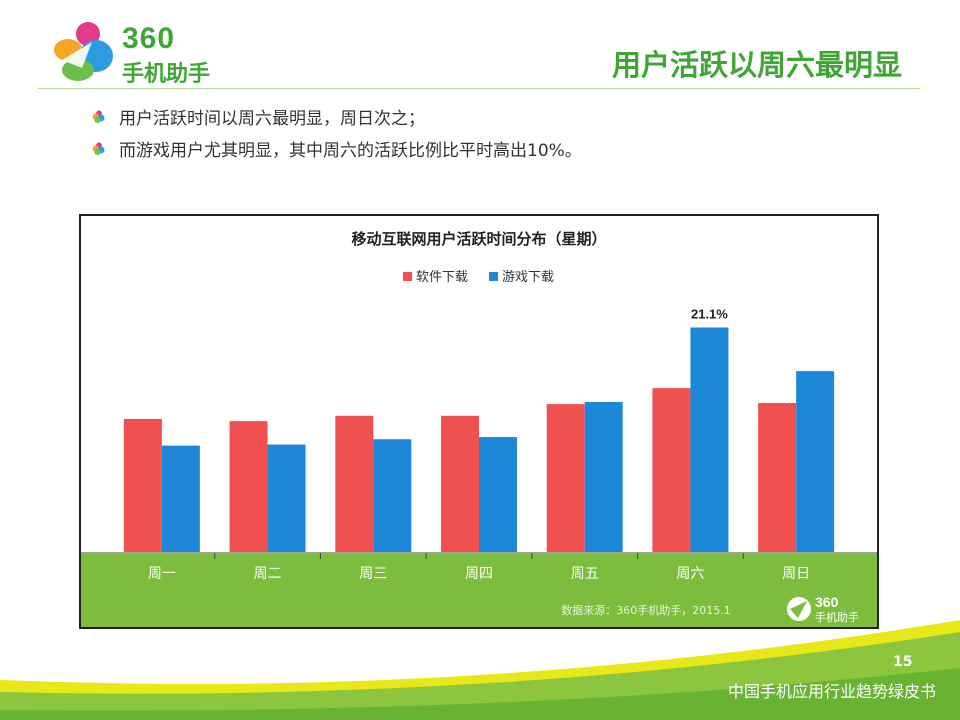 Image resolution: width=960 pixels, height=720 pixels. I want to click on data-label: 21.1%, so click(709, 313).